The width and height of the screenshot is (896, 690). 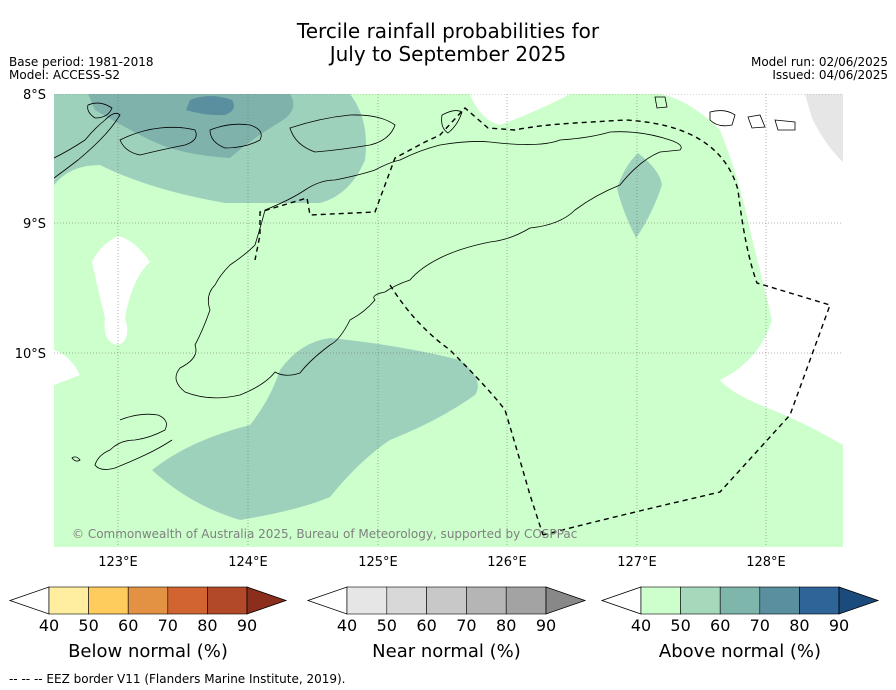 I want to click on model-text: Model: ACCESS-S2, so click(x=65, y=75).